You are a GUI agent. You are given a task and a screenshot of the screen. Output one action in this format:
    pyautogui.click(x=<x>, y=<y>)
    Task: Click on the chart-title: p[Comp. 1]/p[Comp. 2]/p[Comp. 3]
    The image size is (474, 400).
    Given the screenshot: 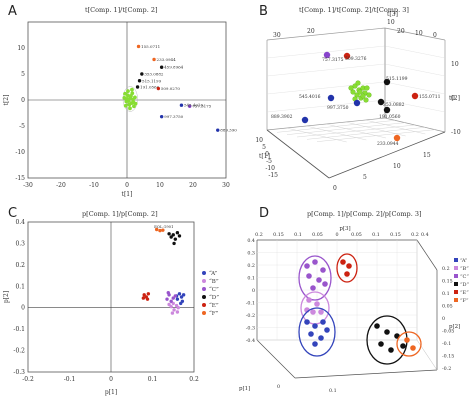 What is the action you would take?
    pyautogui.click(x=364, y=214)
    